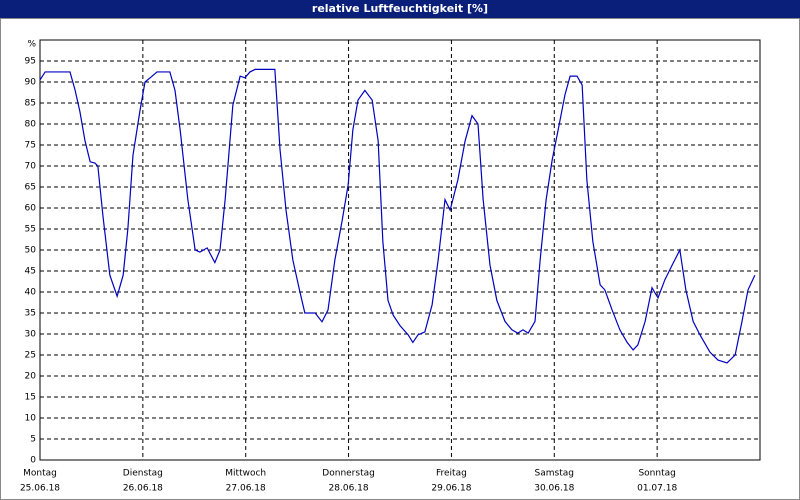 The width and height of the screenshot is (800, 500). I want to click on y-tick-label: 95, so click(30, 62).